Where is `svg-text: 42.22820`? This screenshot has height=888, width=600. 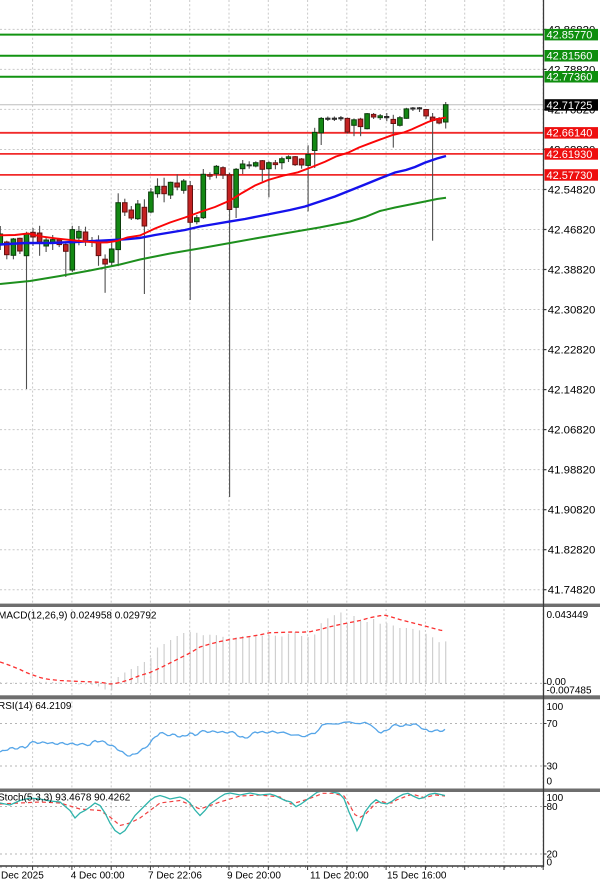 svg-text: 42.22820 is located at coordinates (572, 351).